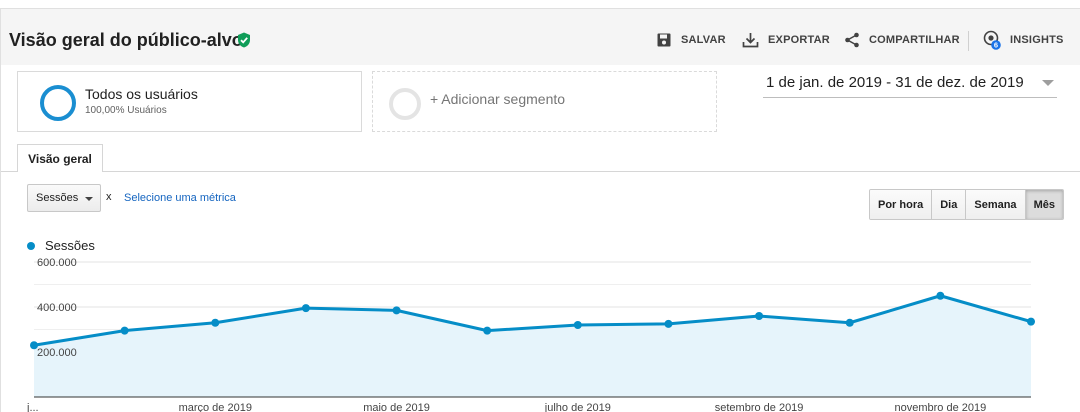 Image resolution: width=1080 pixels, height=412 pixels. I want to click on segment-ring-icon, so click(58, 103).